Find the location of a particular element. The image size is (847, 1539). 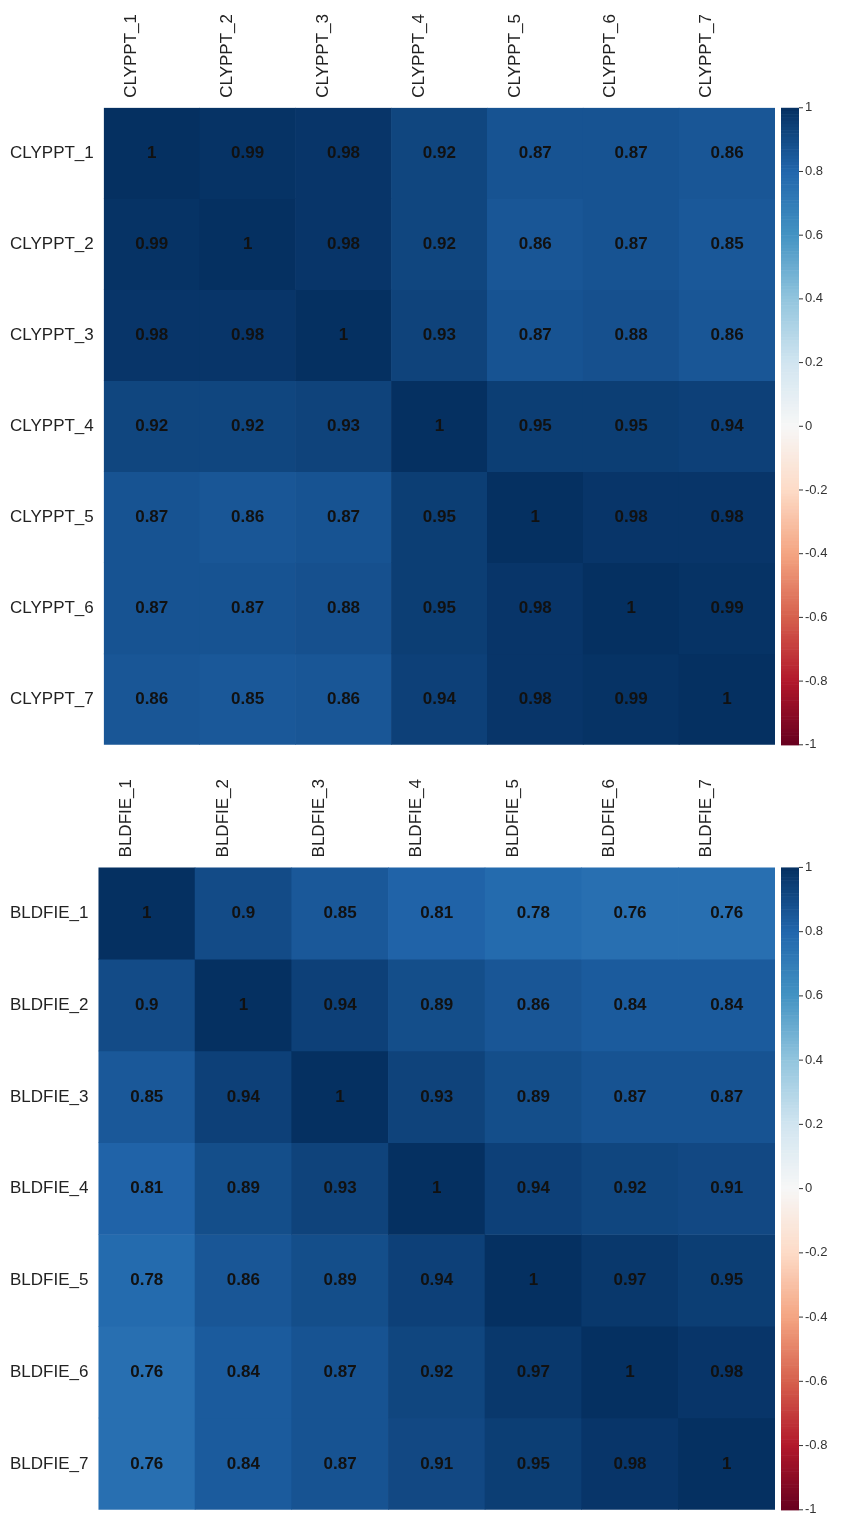

y-tick-label: CLYPPT_4 is located at coordinates (52, 425).